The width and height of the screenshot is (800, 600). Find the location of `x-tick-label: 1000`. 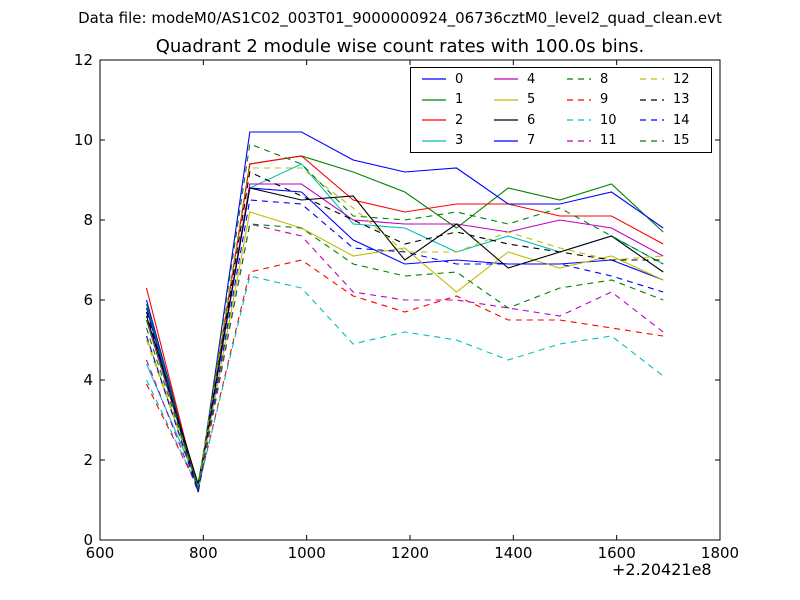

x-tick-label: 1000 is located at coordinates (307, 553).